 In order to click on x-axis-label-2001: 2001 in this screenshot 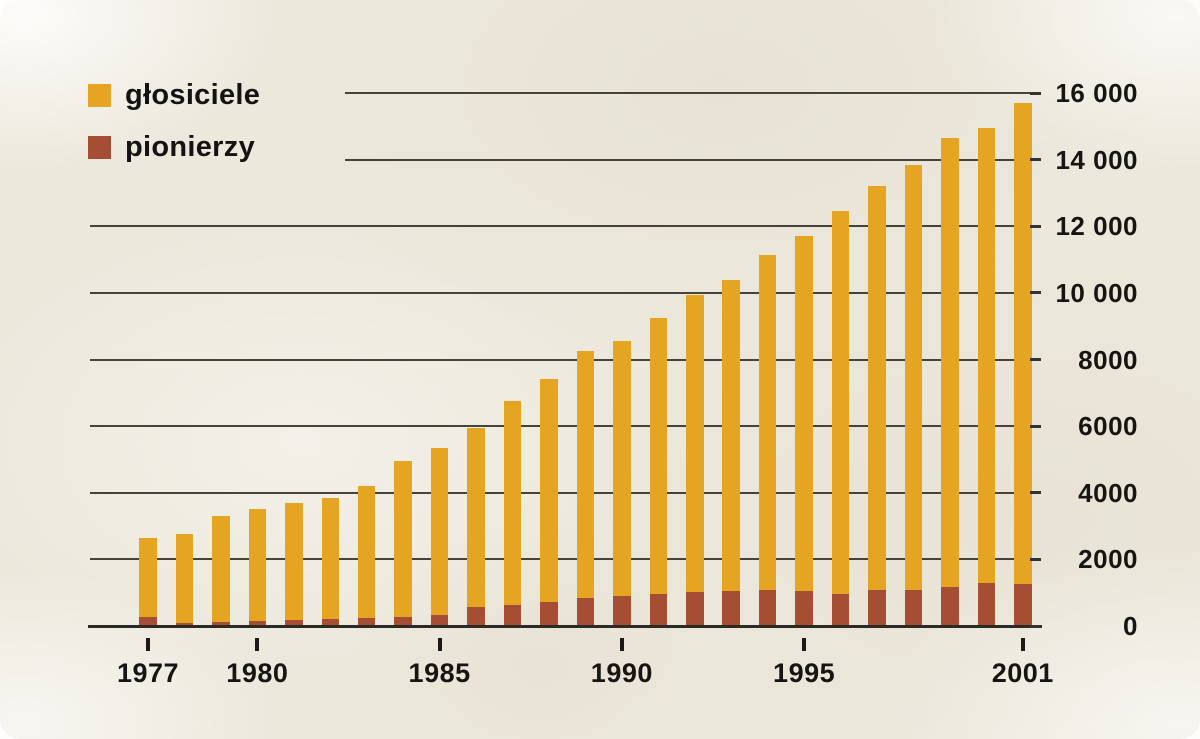, I will do `click(1022, 673)`.